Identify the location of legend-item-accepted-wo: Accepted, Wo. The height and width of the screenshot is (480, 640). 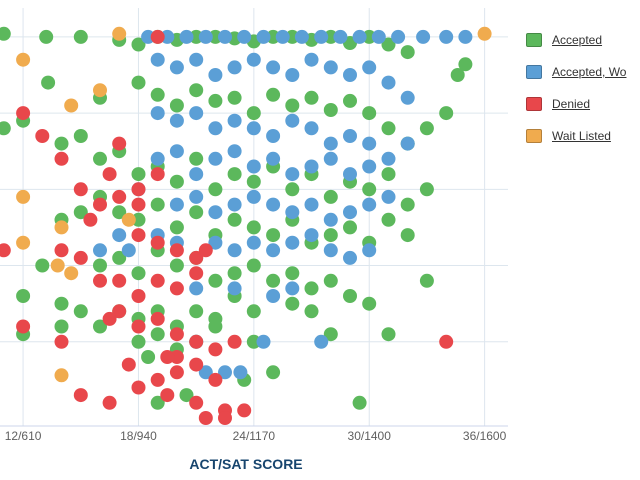
(583, 72).